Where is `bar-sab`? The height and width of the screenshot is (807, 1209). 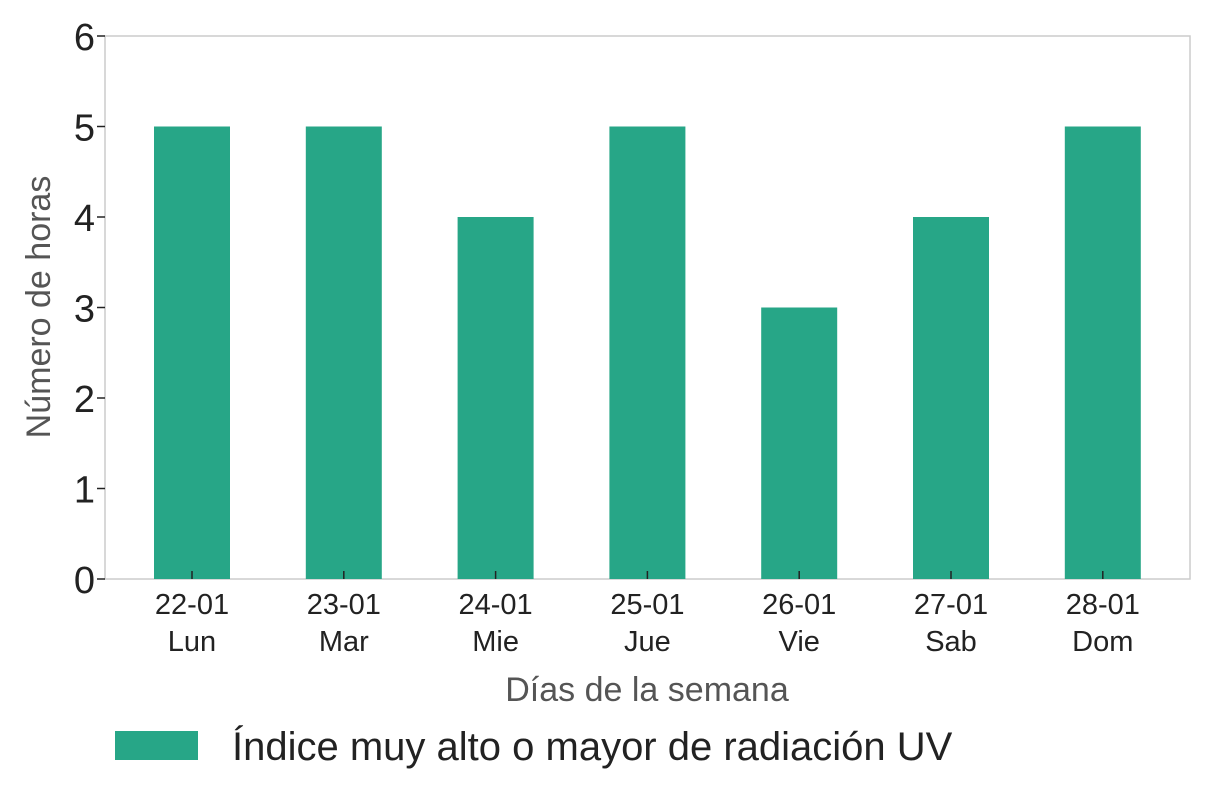 bar-sab is located at coordinates (951, 398).